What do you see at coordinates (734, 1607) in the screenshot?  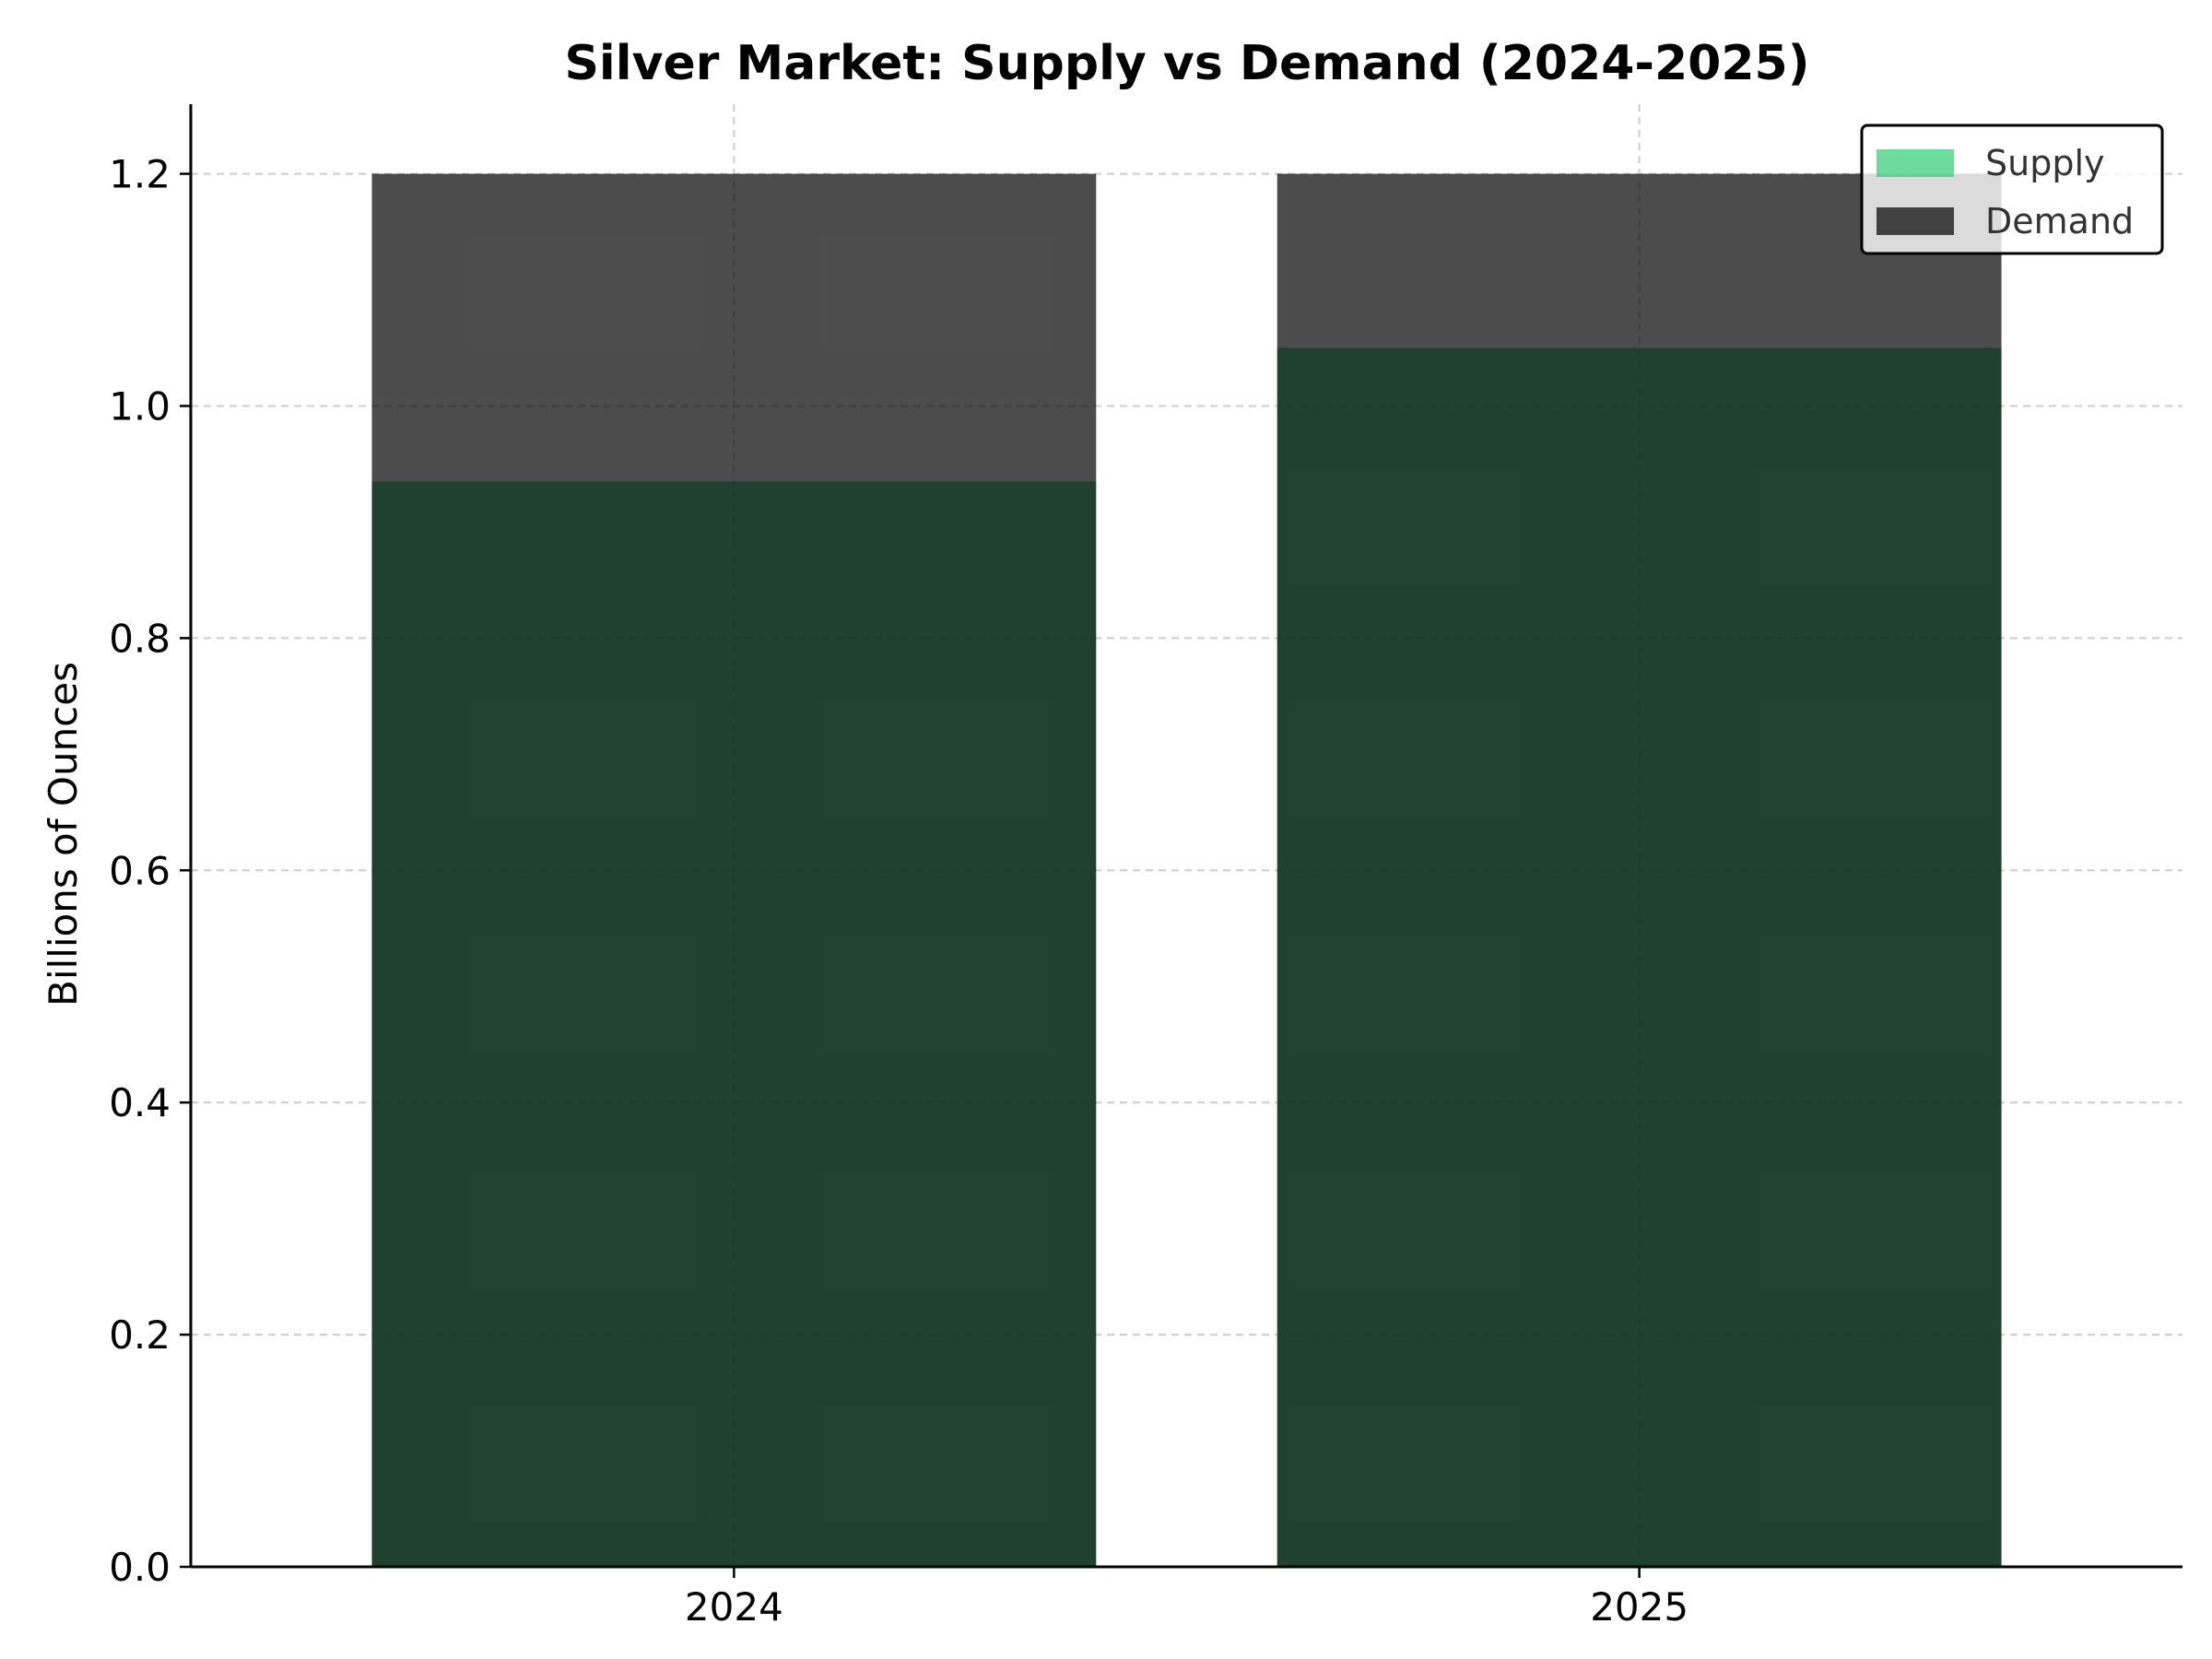 I see `x-tick-label: 2024` at bounding box center [734, 1607].